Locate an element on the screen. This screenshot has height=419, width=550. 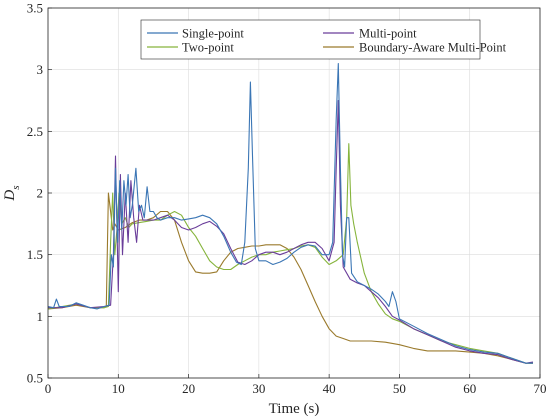
x-tick-label: 40 is located at coordinates (329, 388).